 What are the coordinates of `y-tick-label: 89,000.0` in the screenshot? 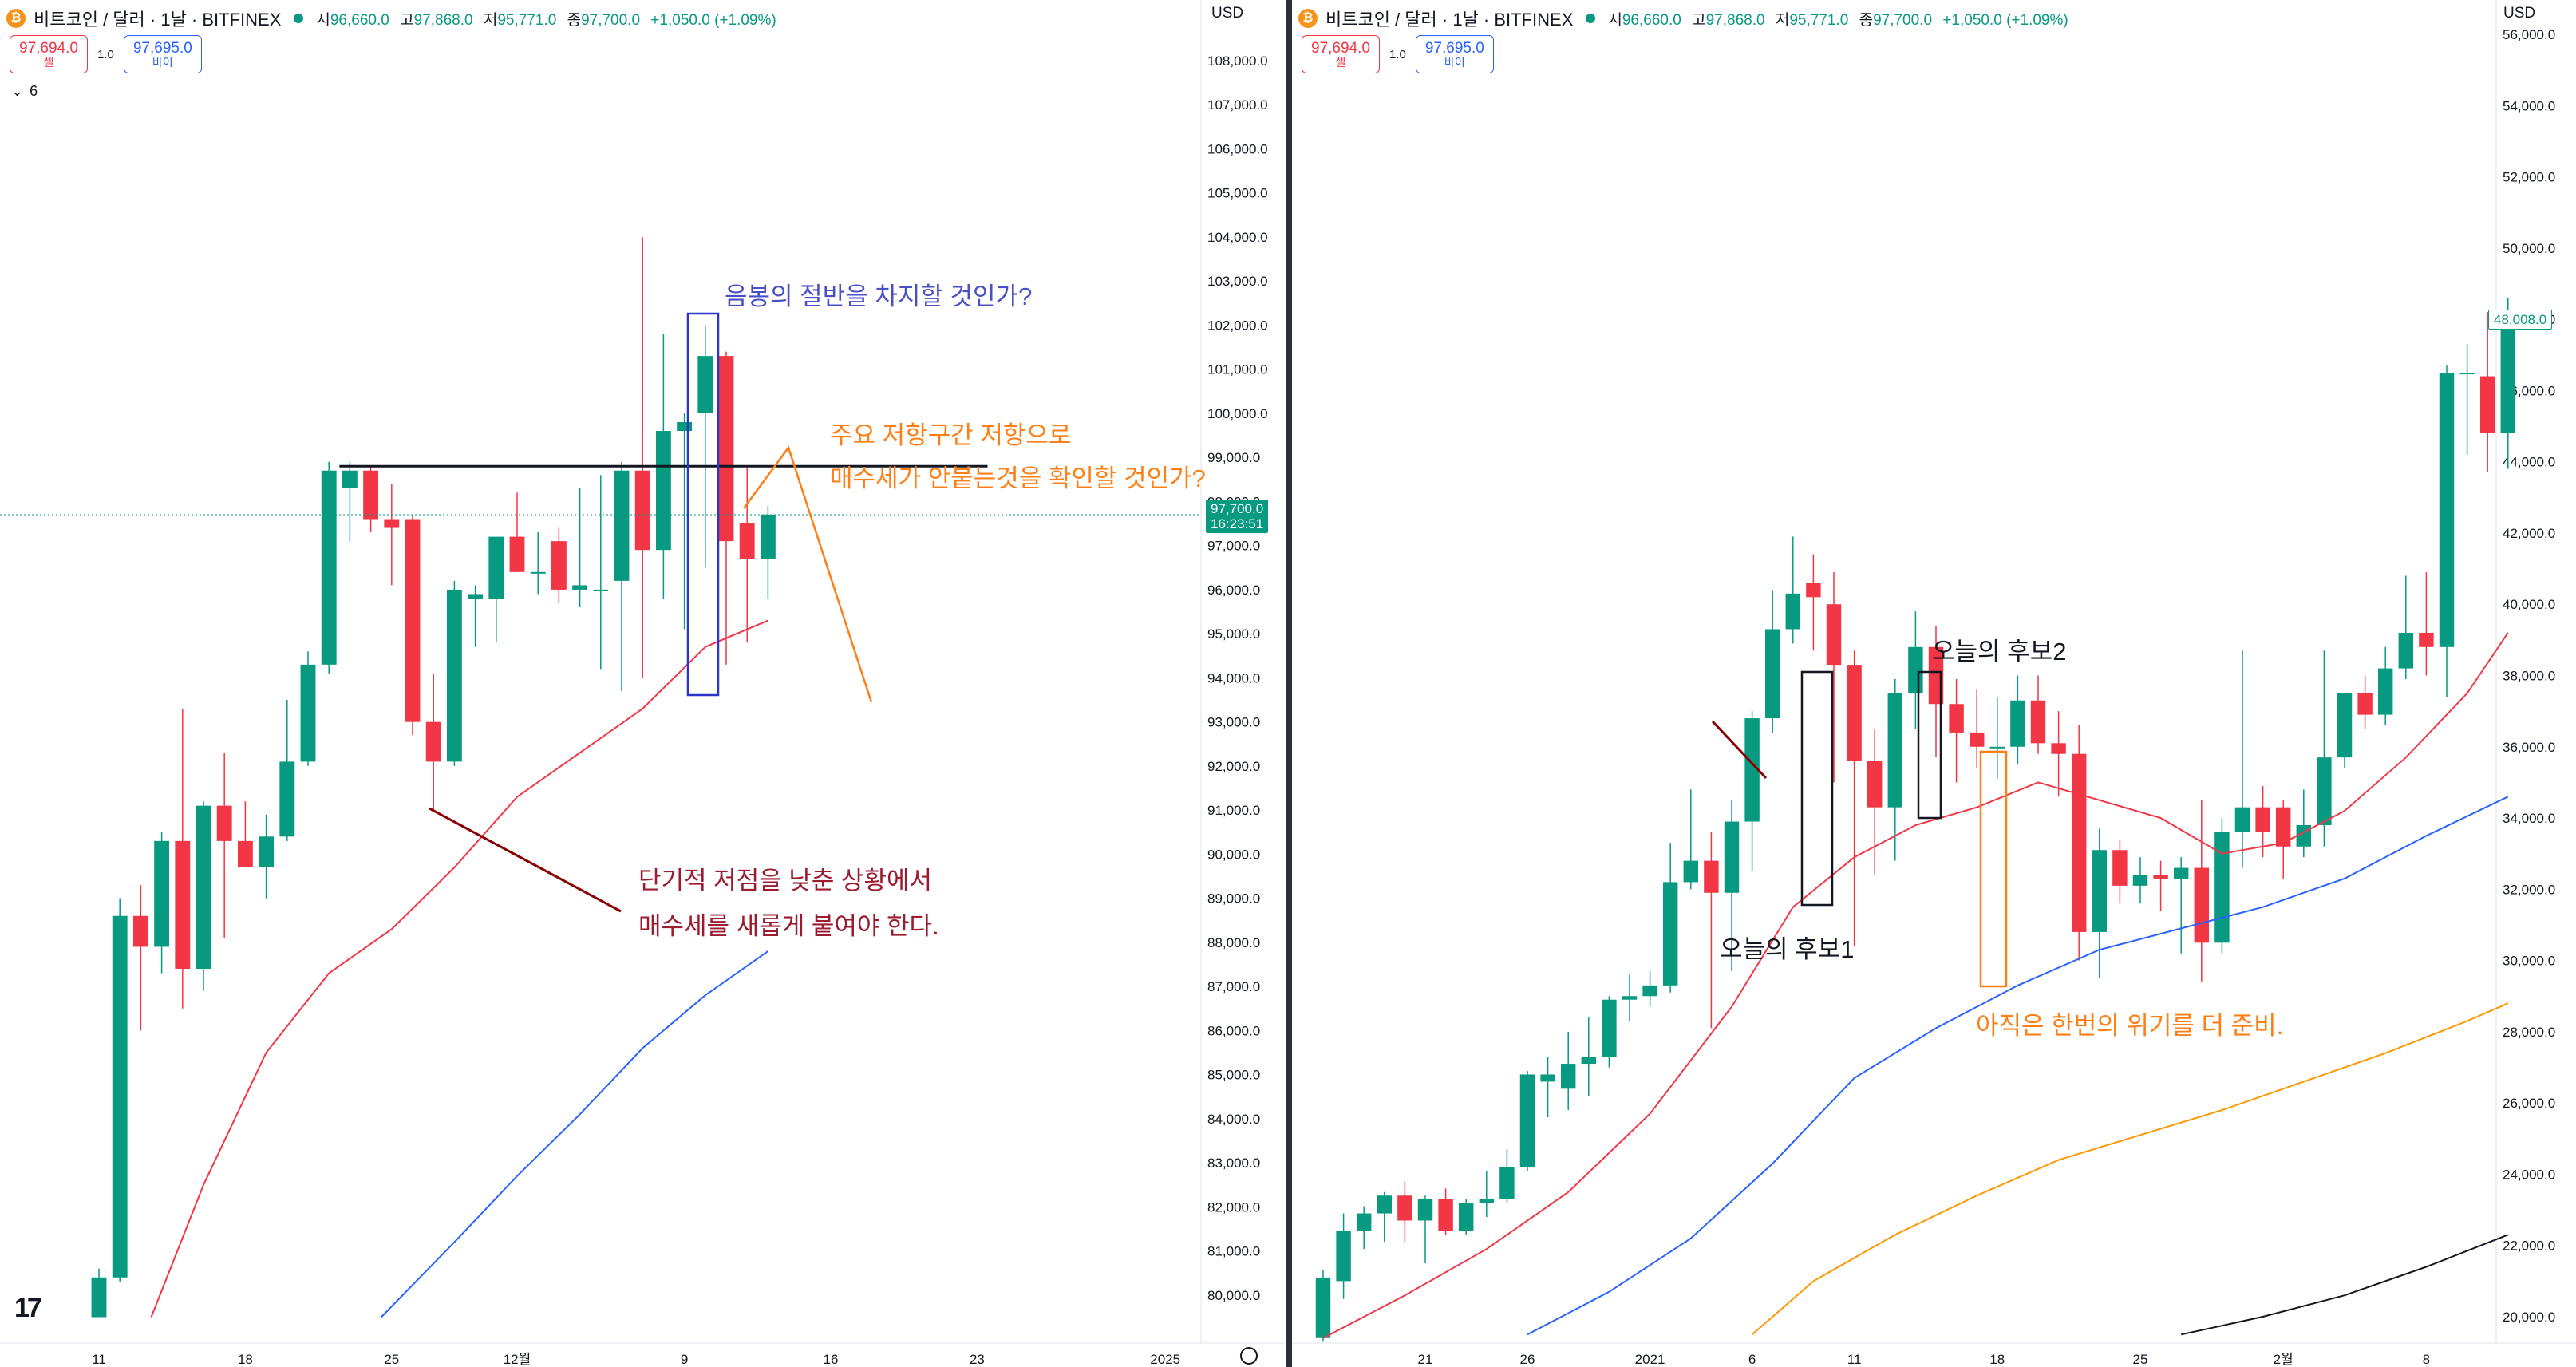 It's located at (1233, 899).